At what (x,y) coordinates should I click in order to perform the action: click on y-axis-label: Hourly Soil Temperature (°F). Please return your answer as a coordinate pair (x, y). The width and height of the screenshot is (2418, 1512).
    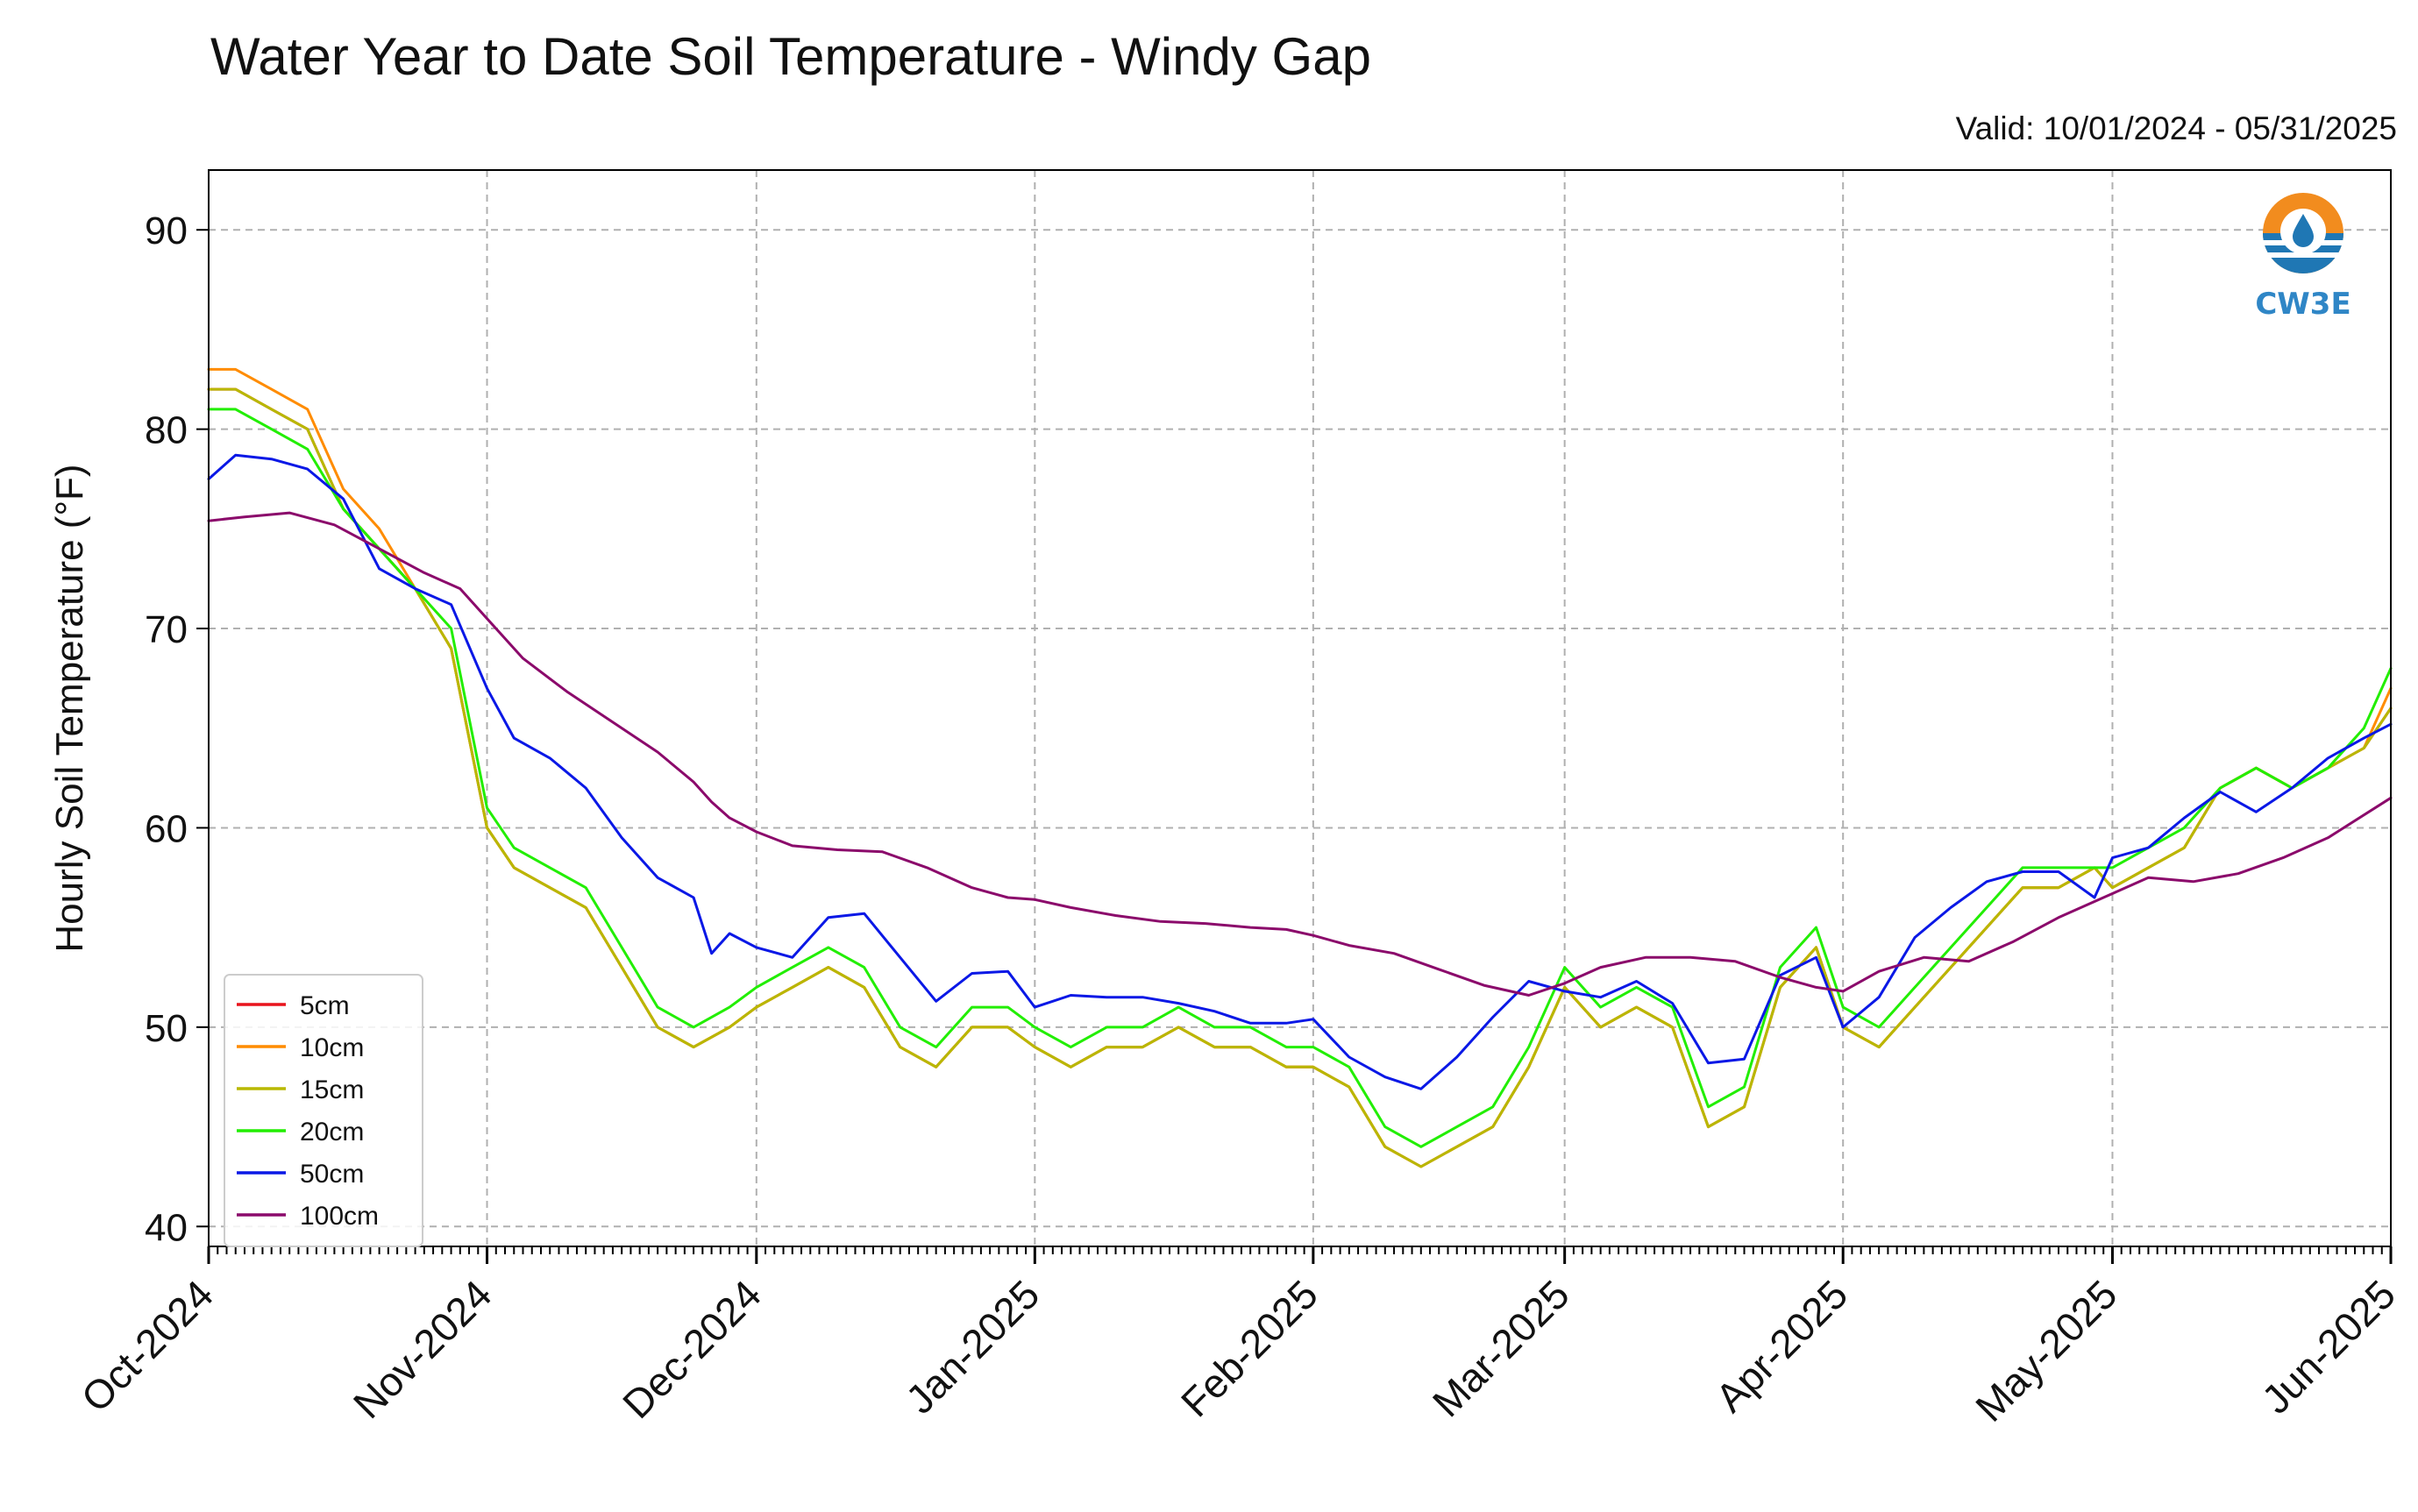
    Looking at the image, I should click on (69, 708).